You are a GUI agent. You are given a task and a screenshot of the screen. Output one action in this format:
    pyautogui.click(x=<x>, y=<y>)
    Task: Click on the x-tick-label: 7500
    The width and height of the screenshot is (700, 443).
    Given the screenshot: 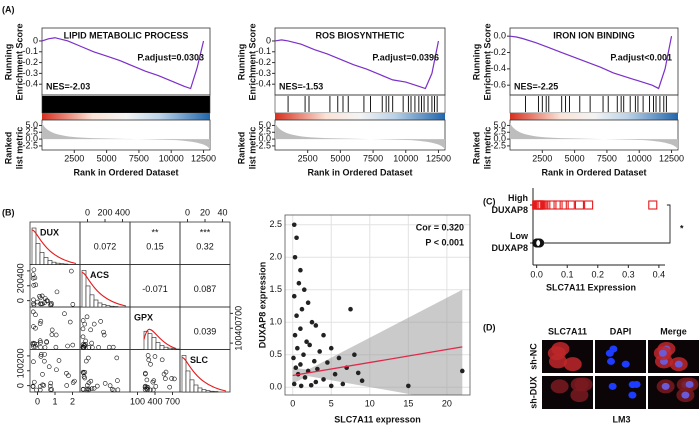 What is the action you would take?
    pyautogui.click(x=373, y=158)
    